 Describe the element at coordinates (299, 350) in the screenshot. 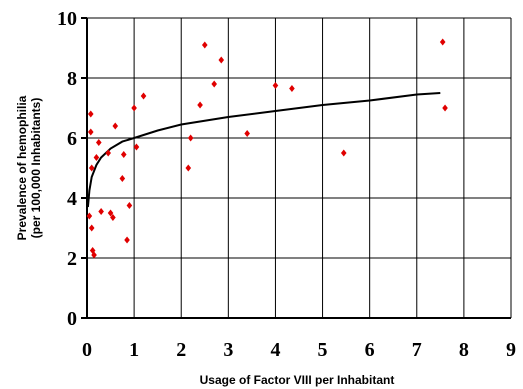

I see `x-tick-labels: 0 1 2 3 4 5 6 7 8 9` at that location.